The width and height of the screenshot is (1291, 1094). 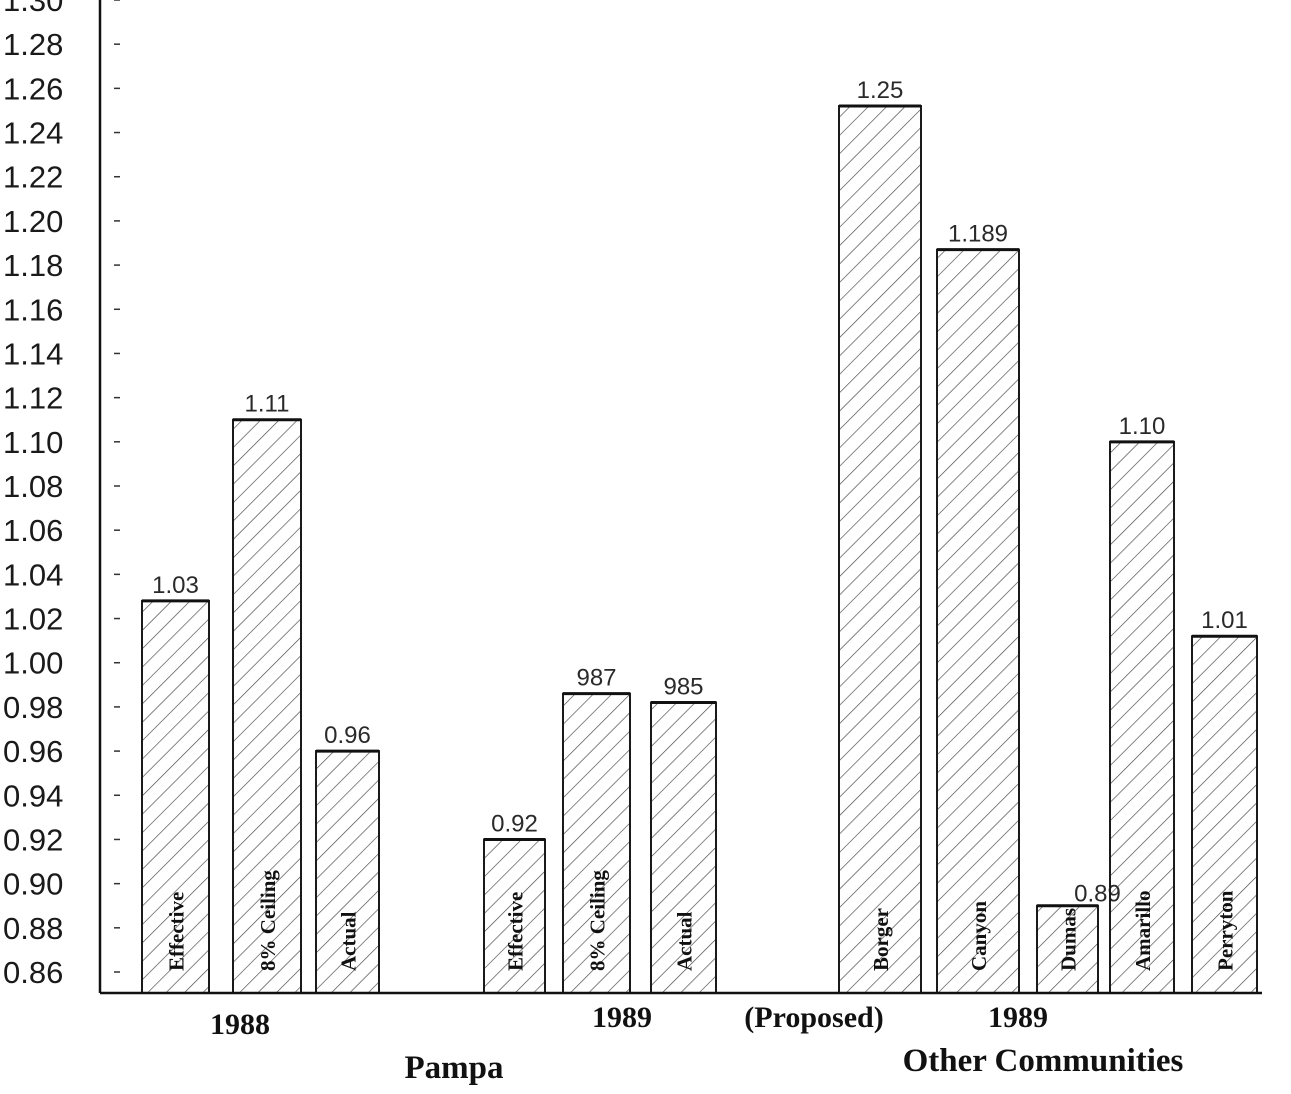 I want to click on group-label-1988: 1988, so click(x=240, y=1024).